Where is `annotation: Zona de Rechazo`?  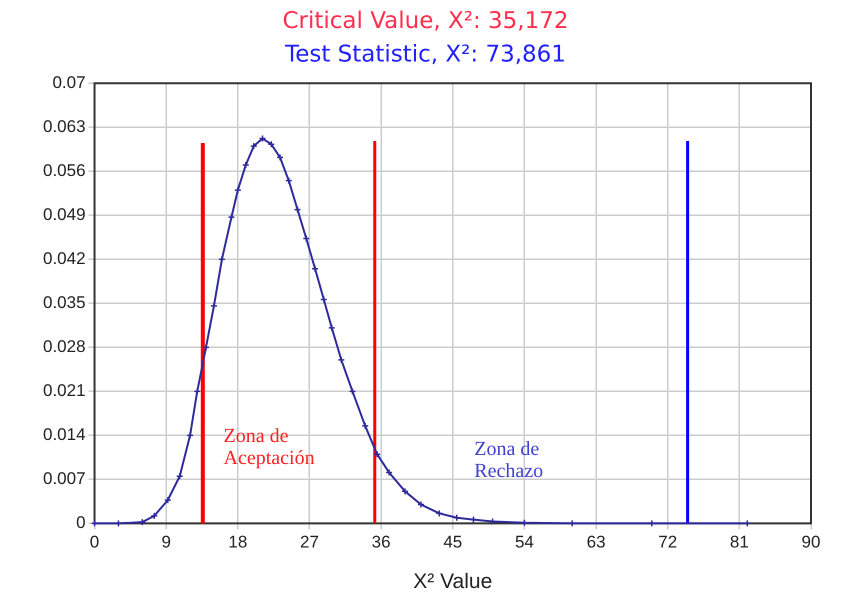
annotation: Zona de Rechazo is located at coordinates (509, 460).